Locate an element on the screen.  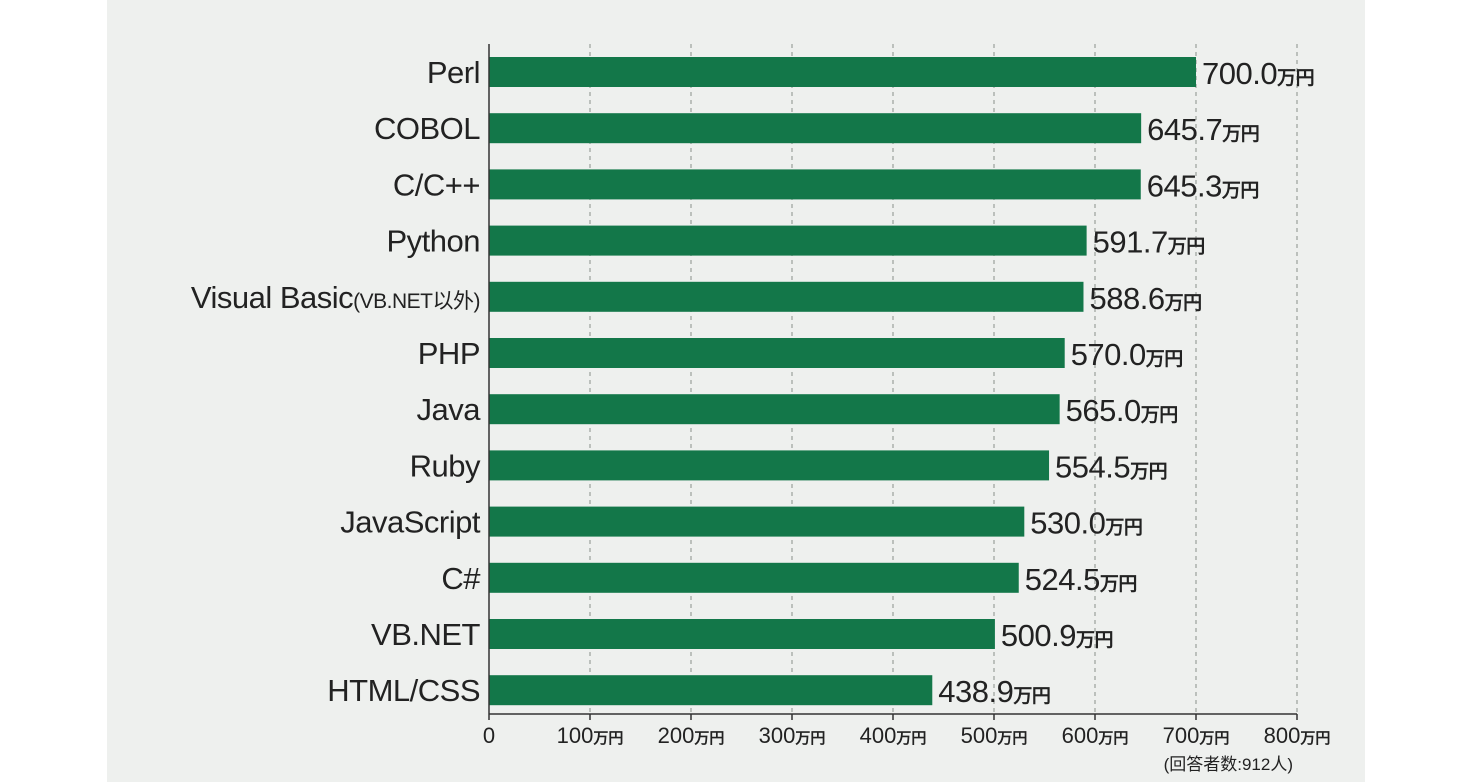
value-label: 645.3万円 is located at coordinates (1203, 185).